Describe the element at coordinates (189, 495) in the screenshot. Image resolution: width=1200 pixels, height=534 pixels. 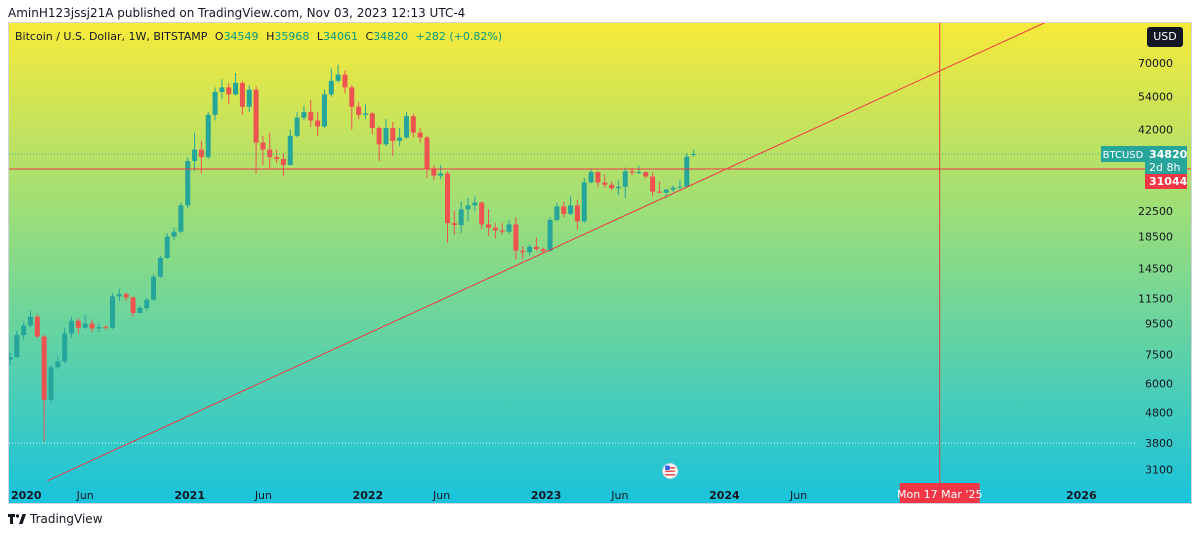
I see `x-tick-label: 2021` at that location.